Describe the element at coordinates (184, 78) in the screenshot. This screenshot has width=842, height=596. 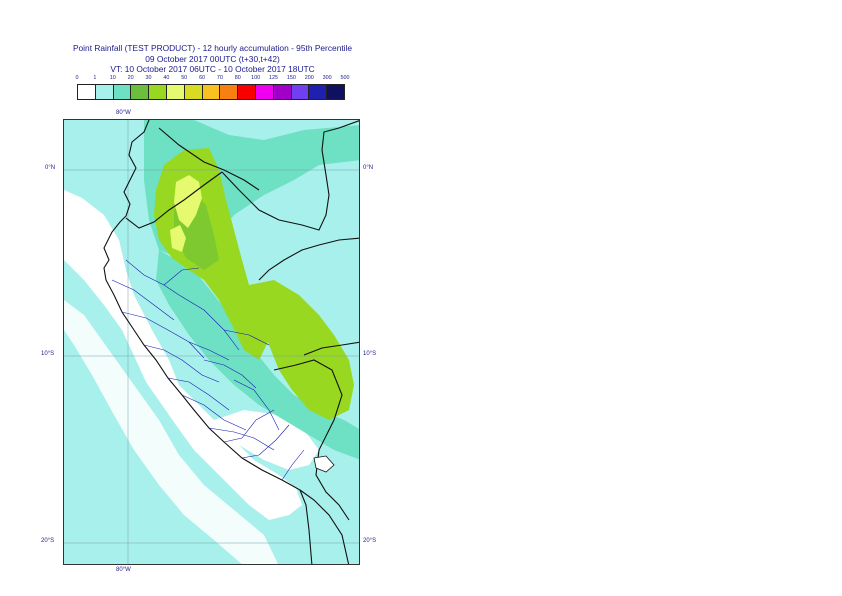
I see `legend-threshold-label: 50` at that location.